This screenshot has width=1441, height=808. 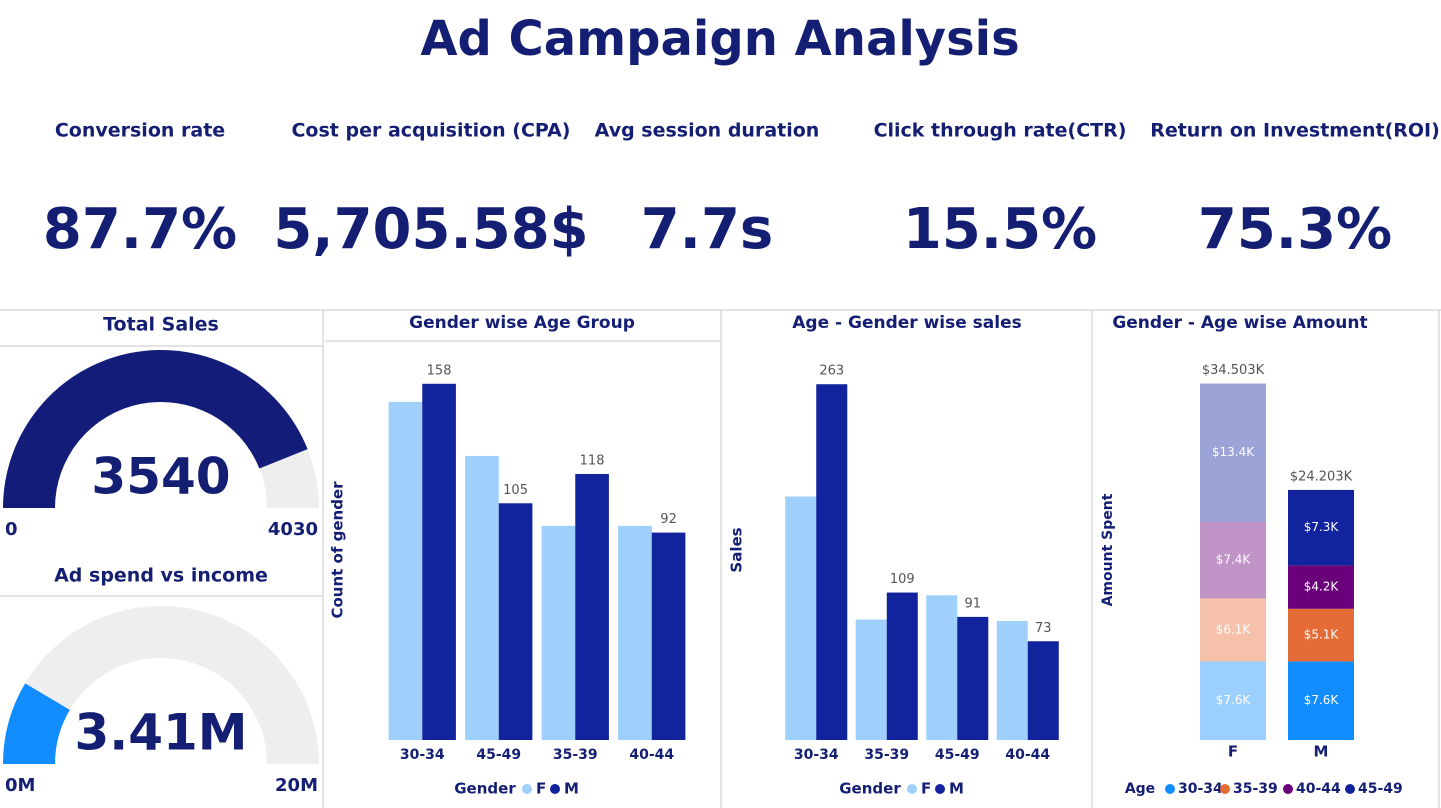 I want to click on gauge-max: 20M, so click(x=296, y=785).